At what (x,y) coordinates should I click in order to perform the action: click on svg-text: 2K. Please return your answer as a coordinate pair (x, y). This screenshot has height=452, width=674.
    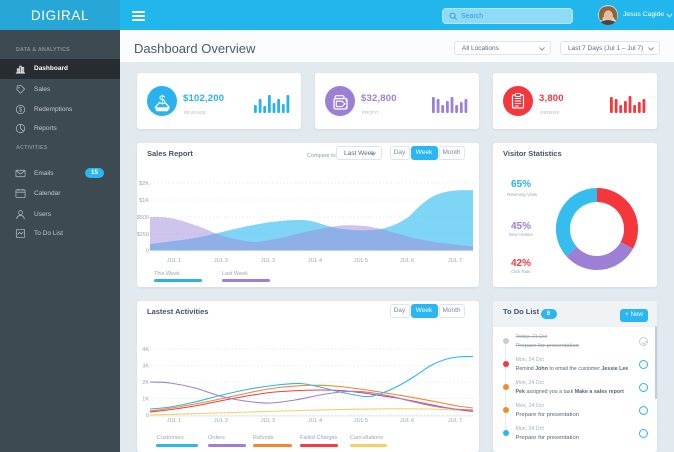
    Looking at the image, I should click on (145, 383).